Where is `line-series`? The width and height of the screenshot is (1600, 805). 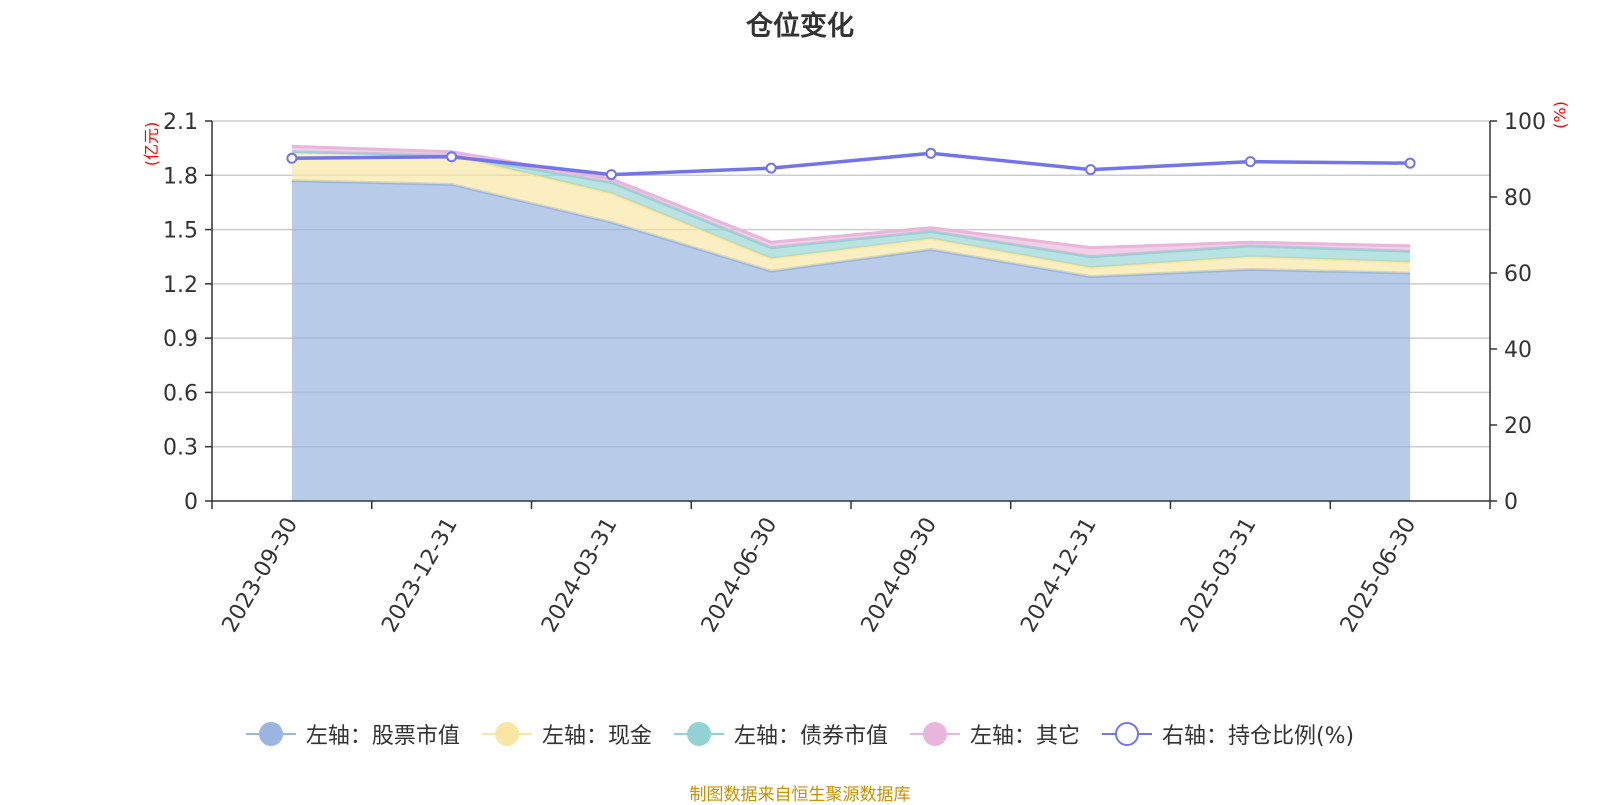 line-series is located at coordinates (851, 164).